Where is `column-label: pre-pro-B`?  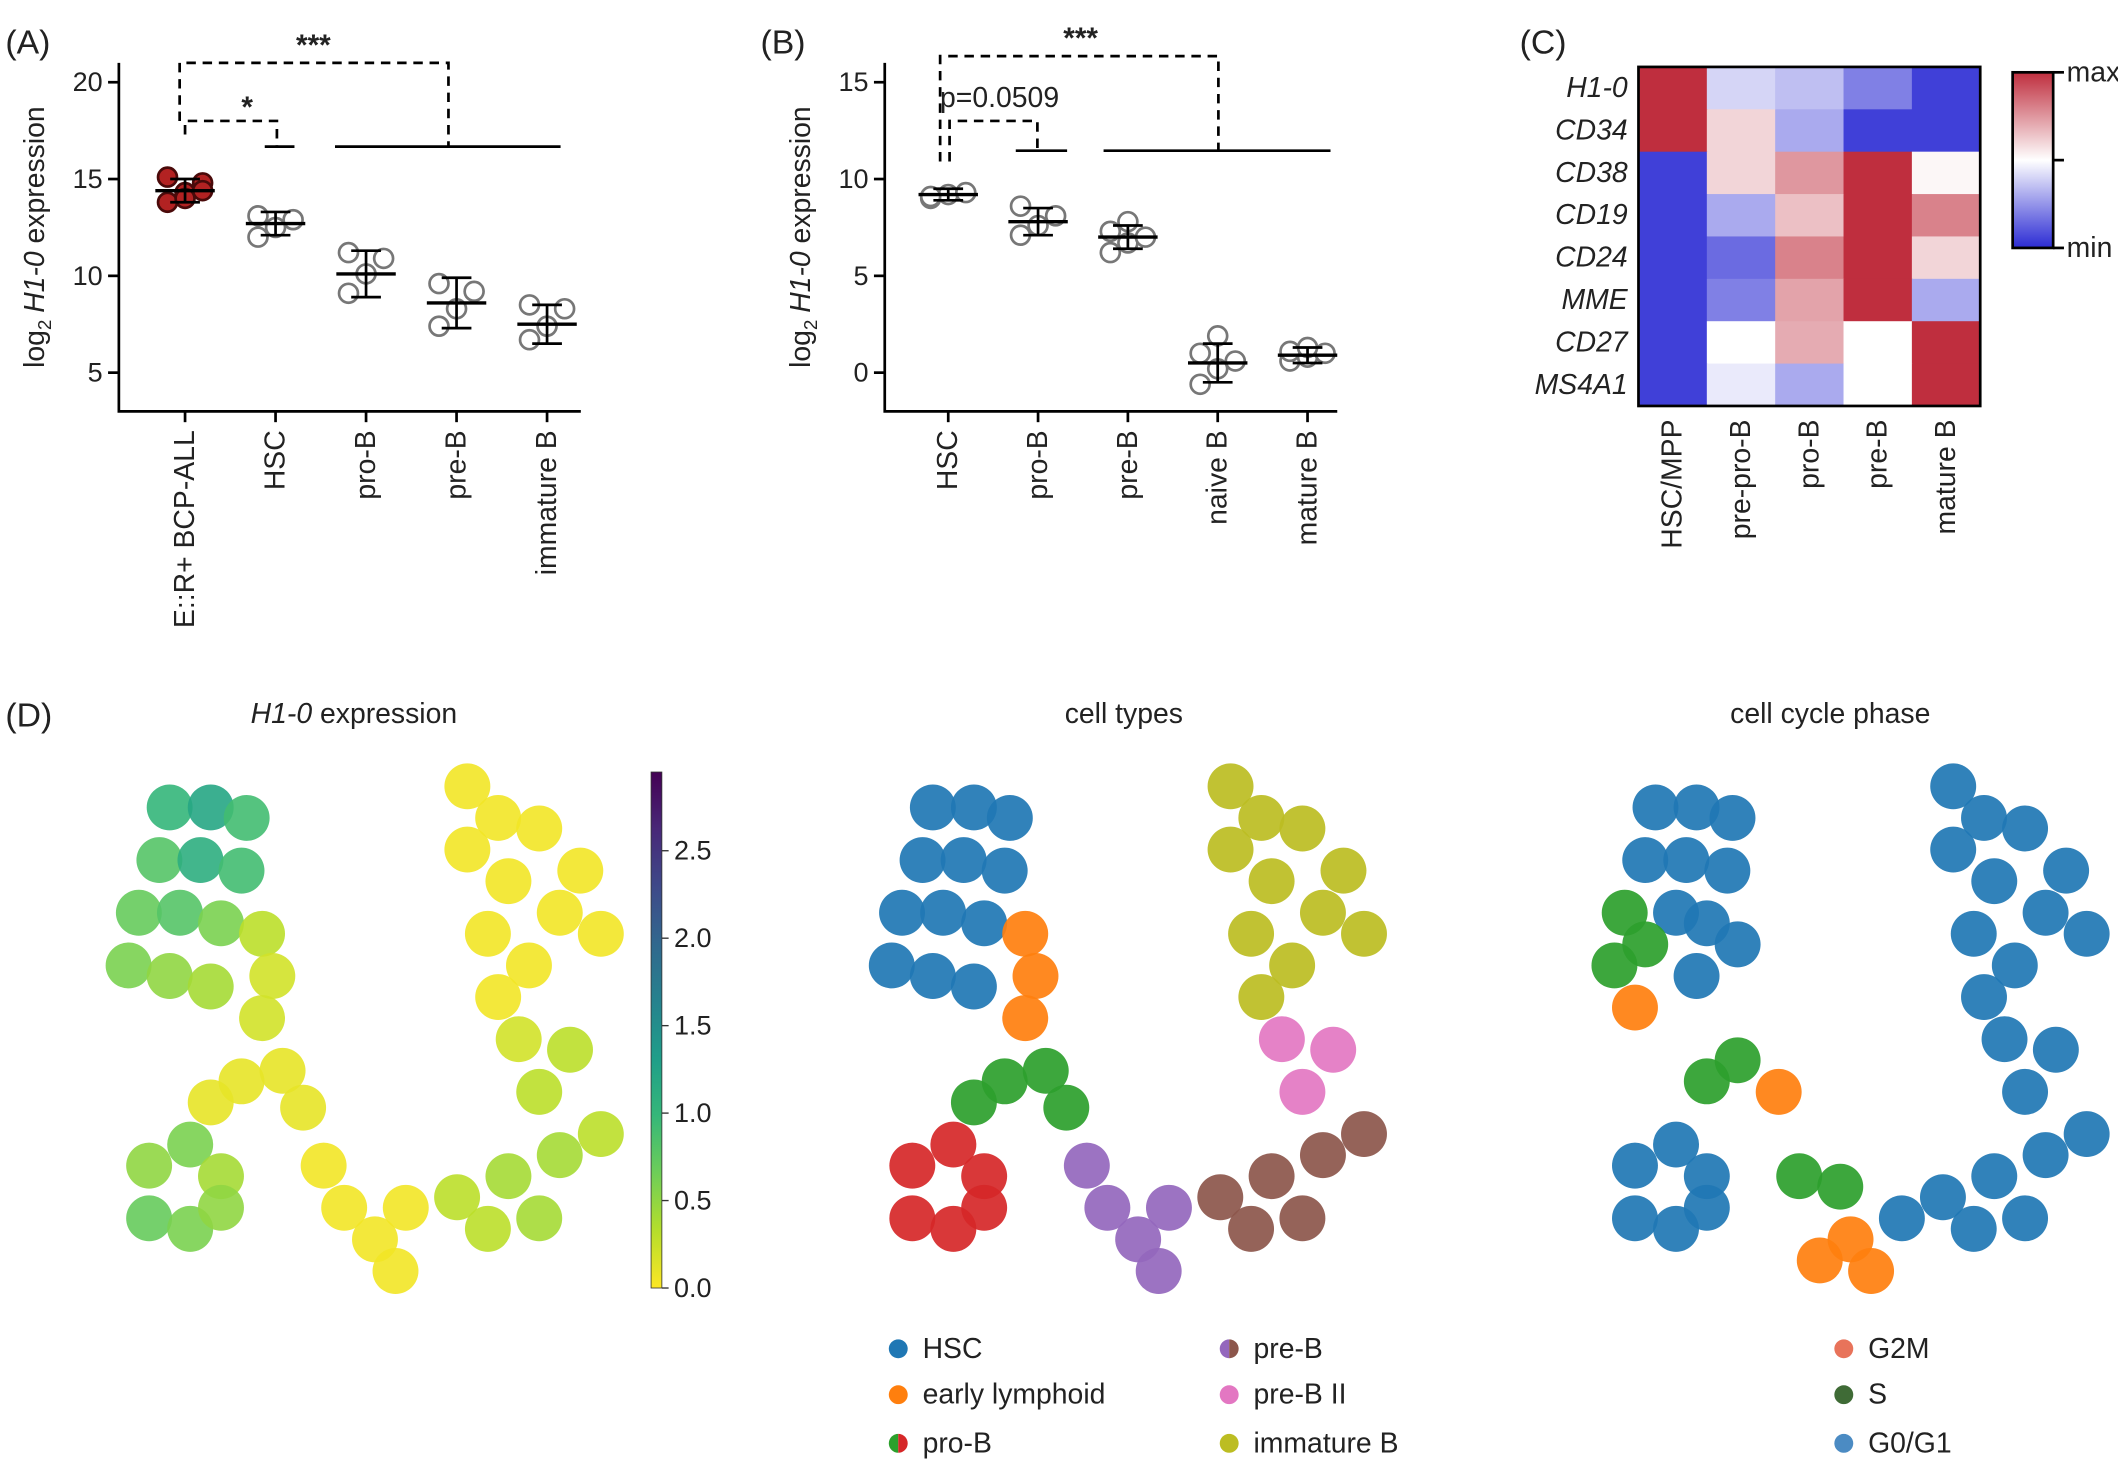
column-label: pre-pro-B is located at coordinates (1741, 479).